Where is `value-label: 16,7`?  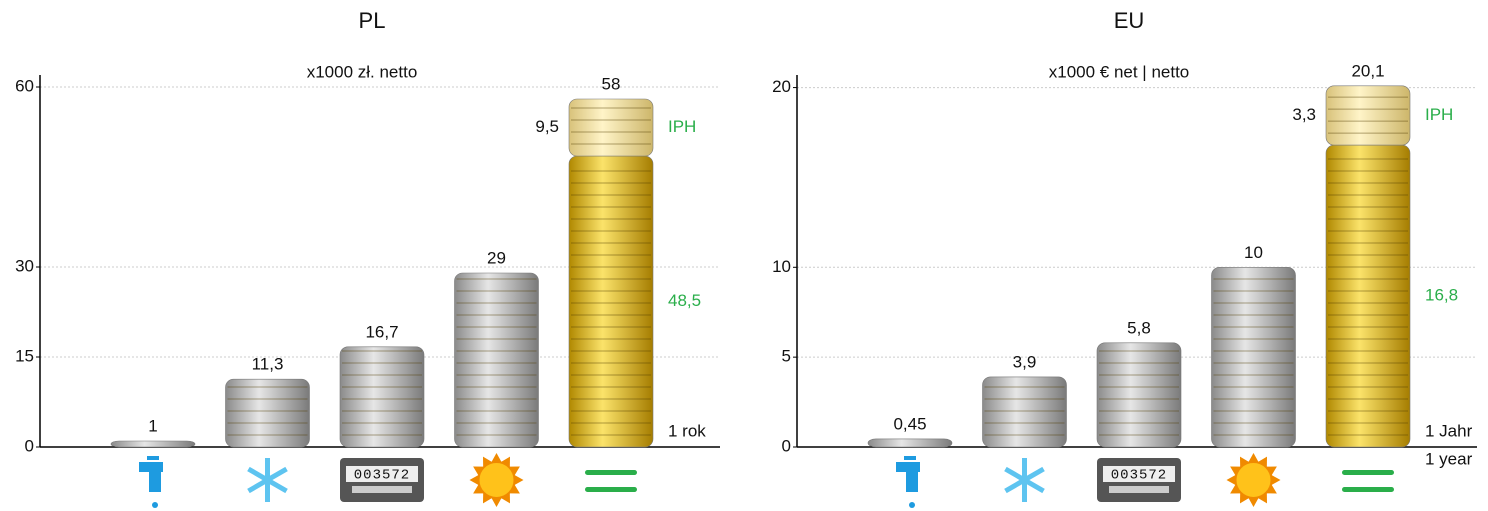
value-label: 16,7 is located at coordinates (381, 331).